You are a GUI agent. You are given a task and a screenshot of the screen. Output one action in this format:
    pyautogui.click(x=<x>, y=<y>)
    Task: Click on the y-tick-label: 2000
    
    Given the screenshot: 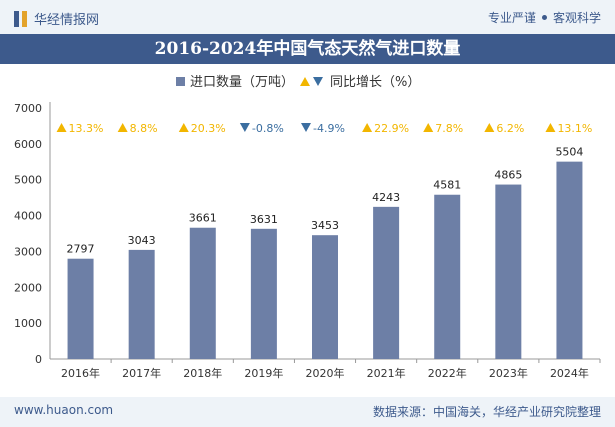 What is the action you would take?
    pyautogui.click(x=28, y=287)
    